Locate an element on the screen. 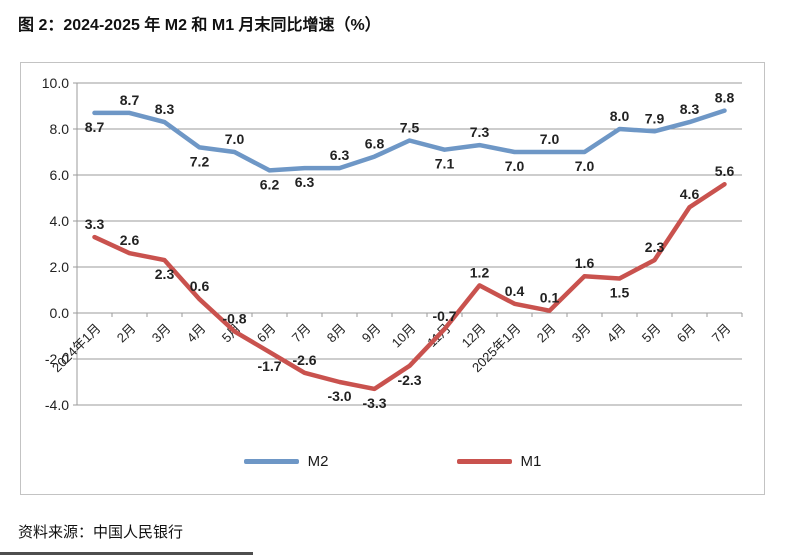 This screenshot has height=555, width=800. m1-data-label: 0.4 is located at coordinates (515, 291).